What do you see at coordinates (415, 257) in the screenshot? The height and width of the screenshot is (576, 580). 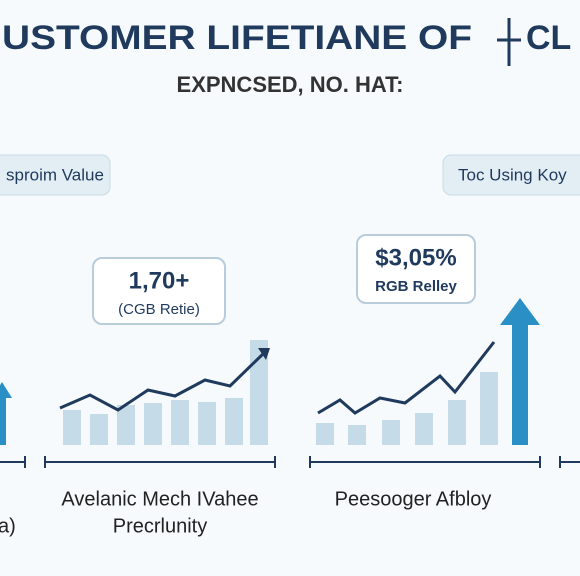 I see `callout-value: $3,05%` at bounding box center [415, 257].